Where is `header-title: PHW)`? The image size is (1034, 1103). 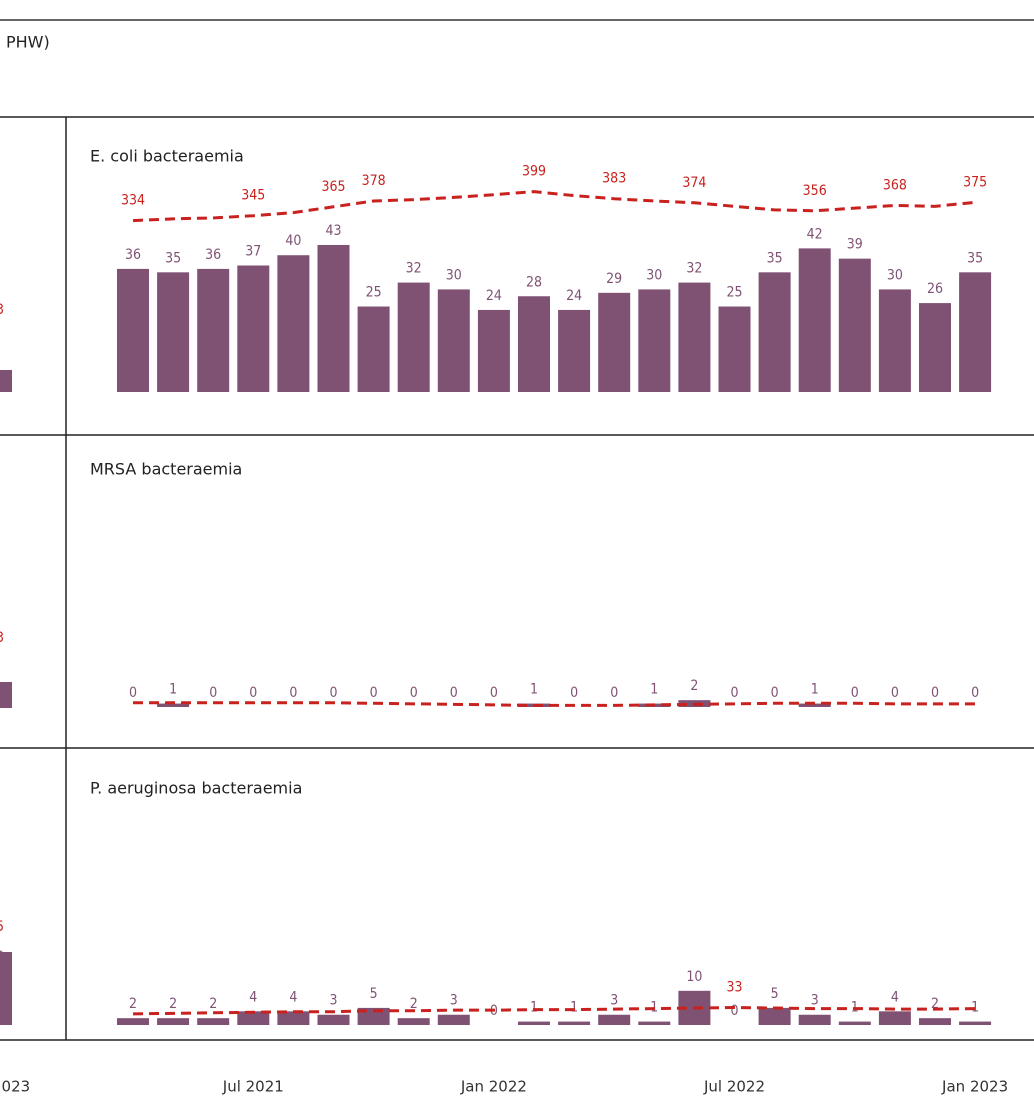
header-title: PHW) is located at coordinates (28, 42).